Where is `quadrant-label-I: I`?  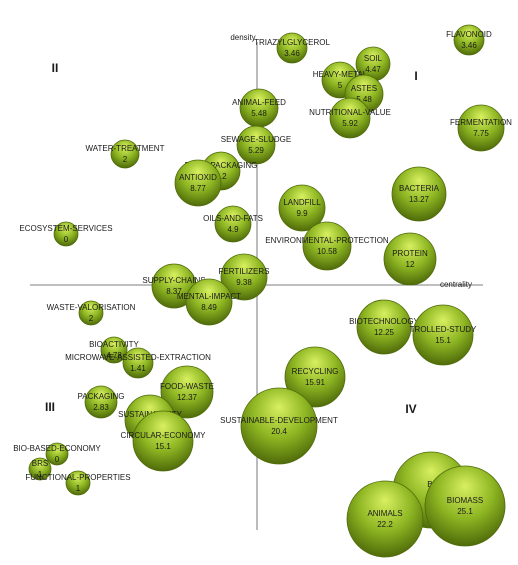
quadrant-label-I: I is located at coordinates (415, 76).